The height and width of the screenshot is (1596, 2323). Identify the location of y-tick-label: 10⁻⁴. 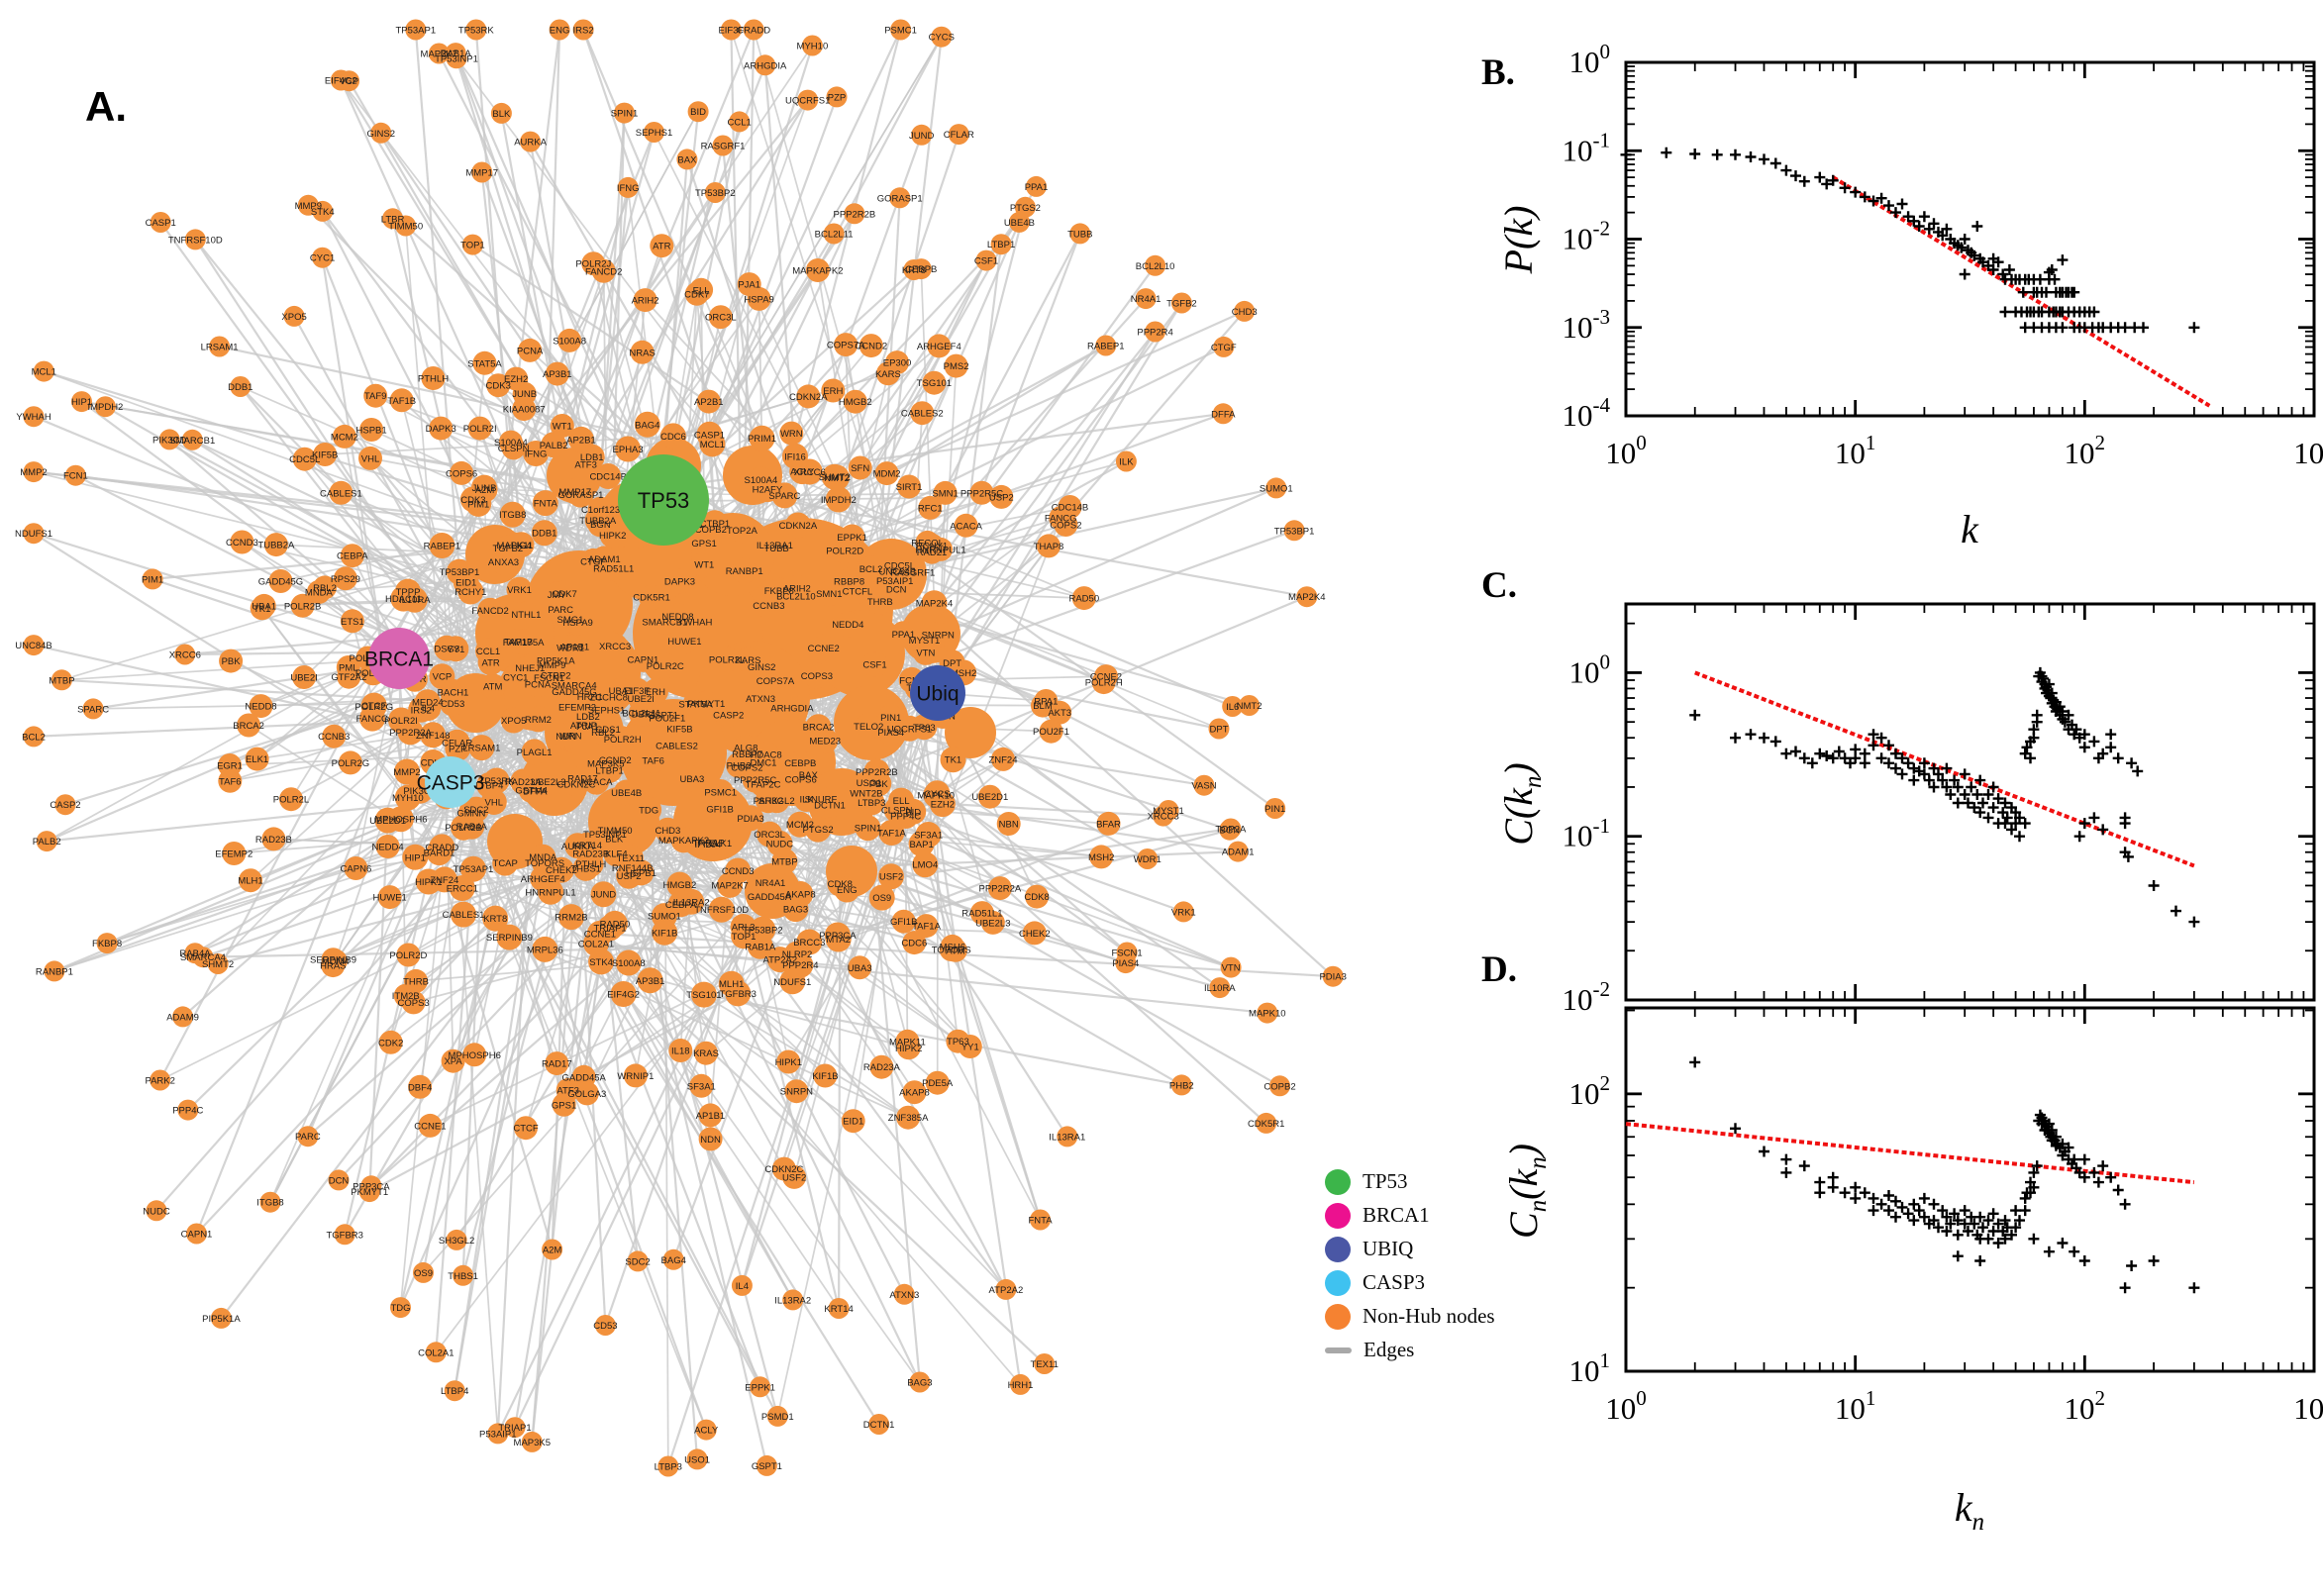
(1586, 413).